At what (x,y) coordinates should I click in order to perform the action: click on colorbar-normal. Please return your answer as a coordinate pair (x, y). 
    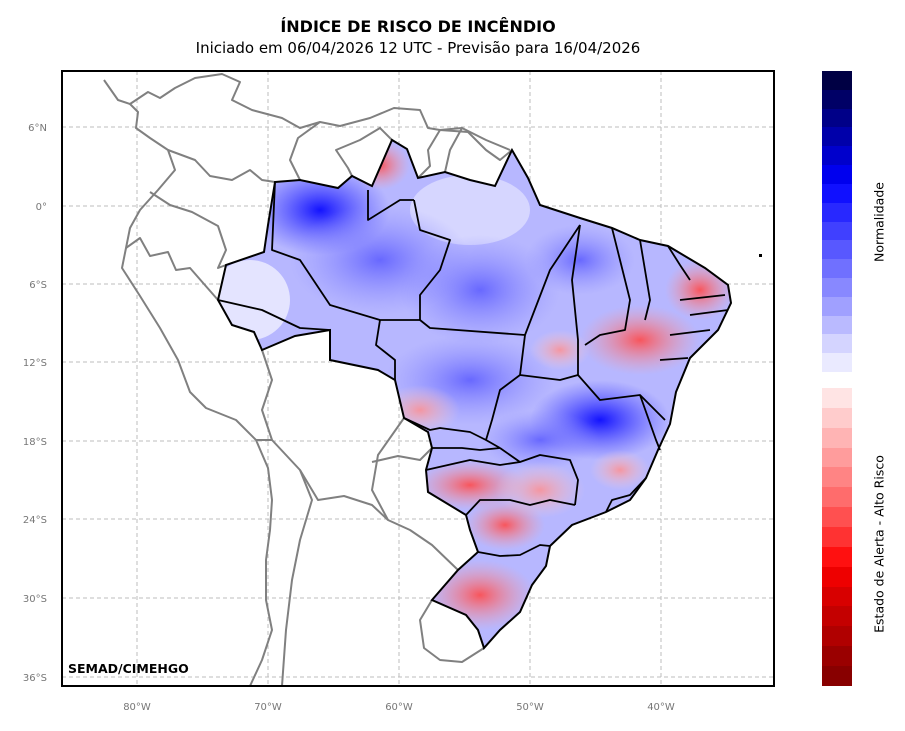
    Looking at the image, I should click on (837, 221).